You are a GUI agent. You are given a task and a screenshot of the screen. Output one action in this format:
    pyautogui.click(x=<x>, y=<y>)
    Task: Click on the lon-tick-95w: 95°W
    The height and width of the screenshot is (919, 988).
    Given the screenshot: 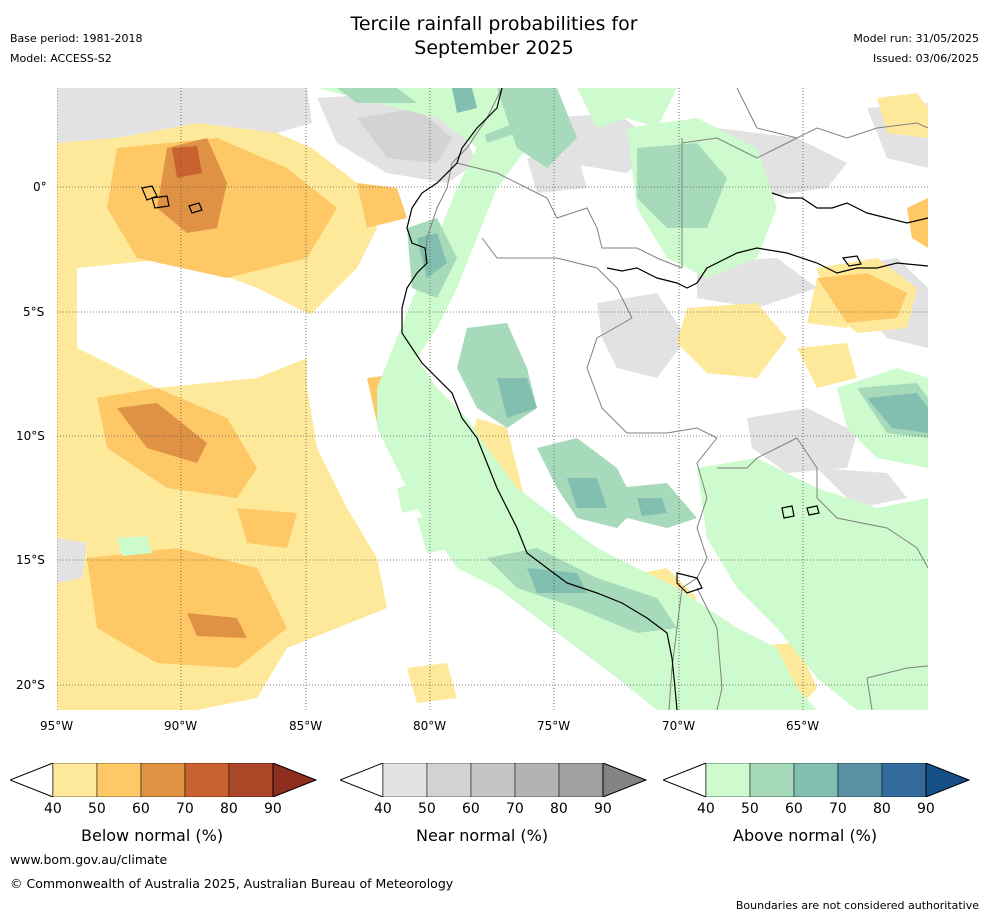 What is the action you would take?
    pyautogui.click(x=57, y=726)
    